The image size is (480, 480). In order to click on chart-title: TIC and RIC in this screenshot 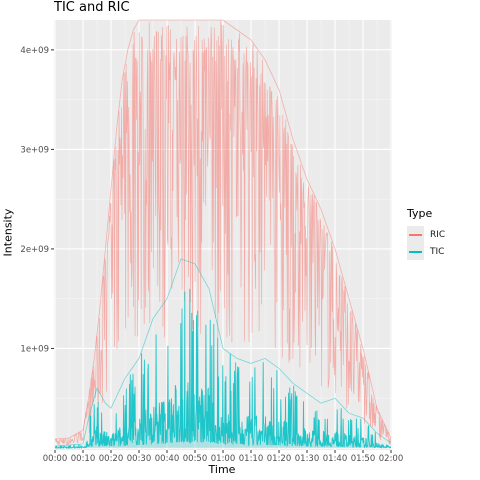, I will do `click(92, 7)`.